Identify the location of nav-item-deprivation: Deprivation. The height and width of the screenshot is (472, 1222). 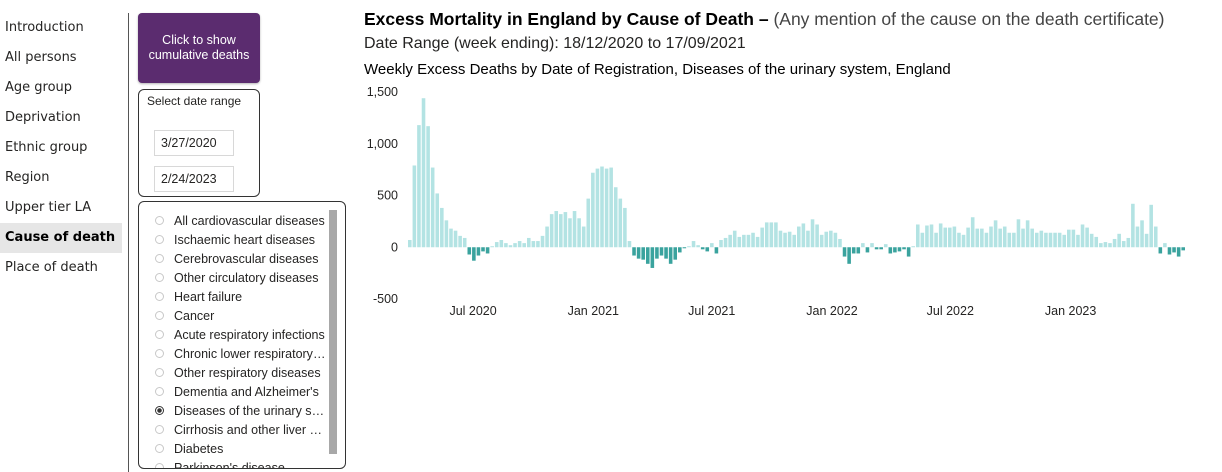
(43, 117).